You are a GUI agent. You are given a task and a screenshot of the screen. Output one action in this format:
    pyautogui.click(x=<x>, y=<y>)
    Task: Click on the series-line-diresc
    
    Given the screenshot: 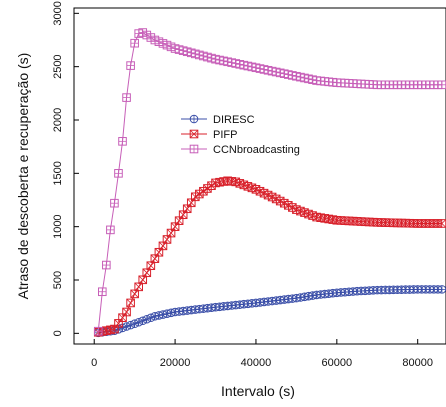 What is the action you would take?
    pyautogui.click(x=270, y=311)
    